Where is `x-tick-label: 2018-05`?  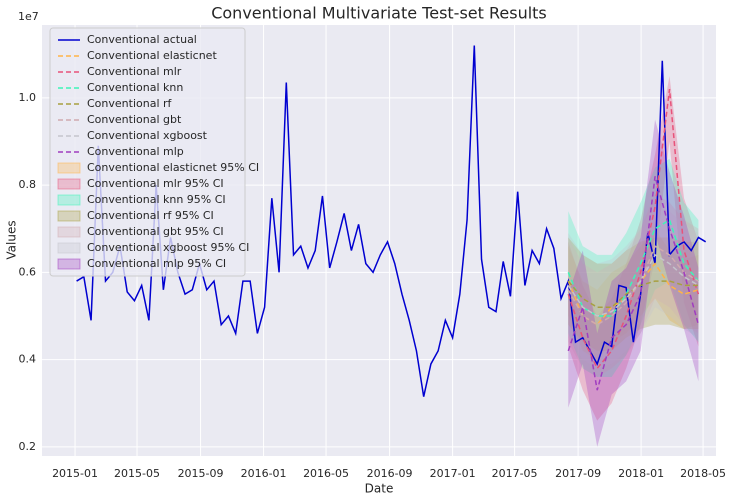
x-tick-label: 2018-05 is located at coordinates (703, 473).